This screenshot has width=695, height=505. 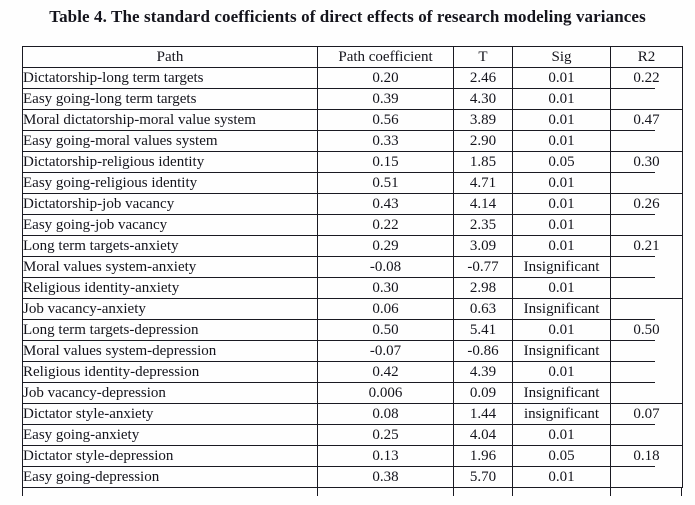 I want to click on path-cell: Religious identity-depression, so click(x=170, y=372).